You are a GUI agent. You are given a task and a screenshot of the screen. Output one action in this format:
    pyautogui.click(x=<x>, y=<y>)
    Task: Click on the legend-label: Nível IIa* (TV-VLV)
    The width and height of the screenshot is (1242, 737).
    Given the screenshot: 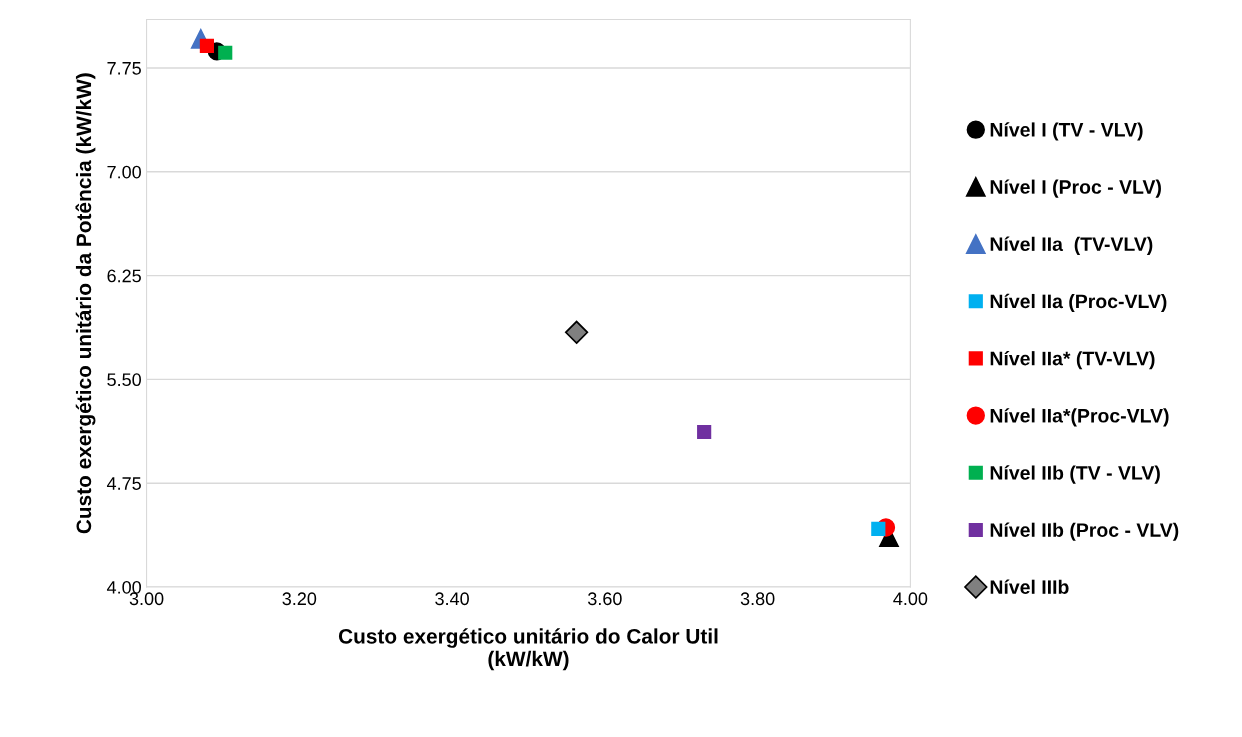 What is the action you would take?
    pyautogui.click(x=1072, y=360)
    